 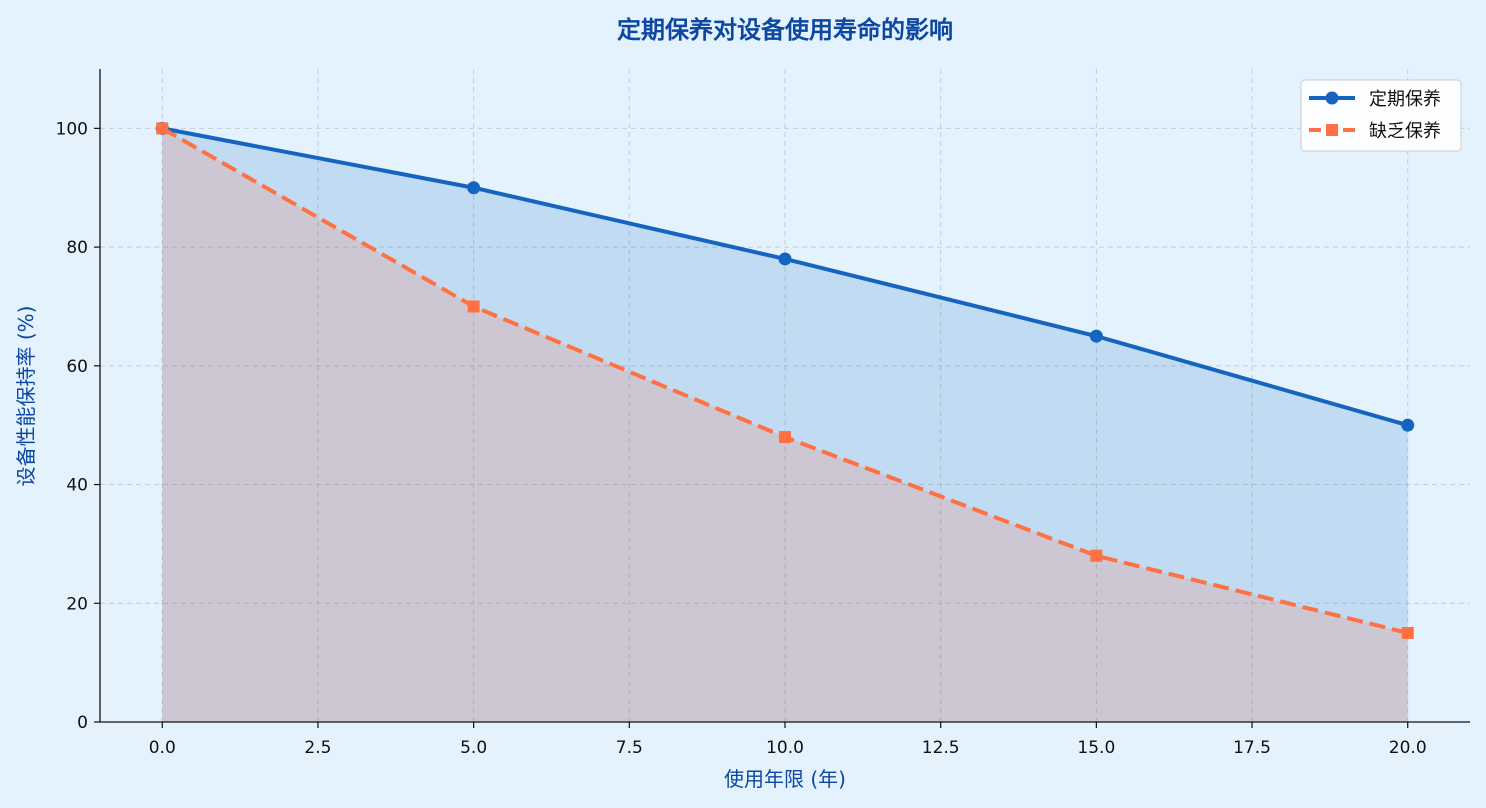 I want to click on x-tick-label-6: 15.0, so click(x=1096, y=748).